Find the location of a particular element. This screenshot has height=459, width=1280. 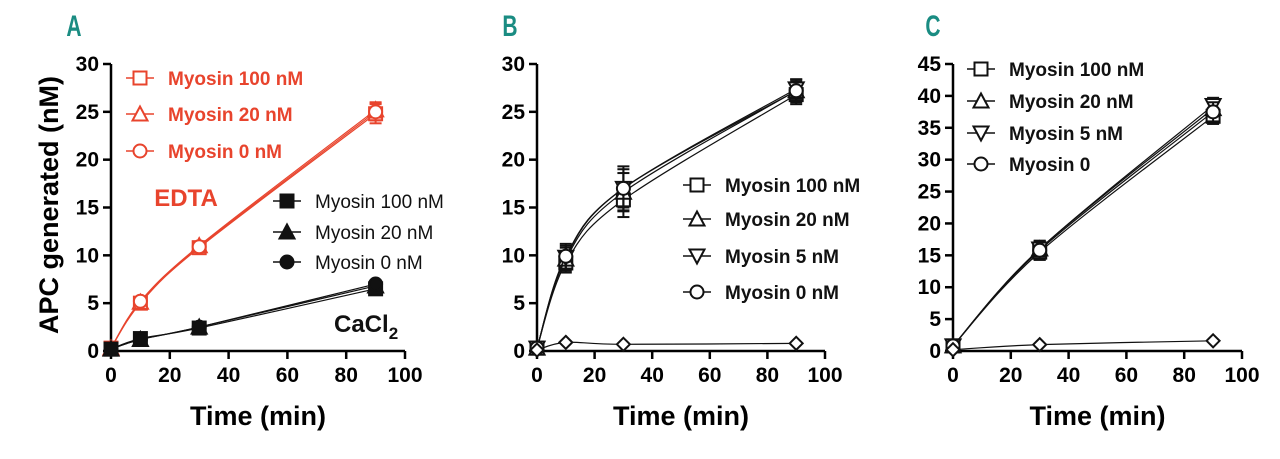

legend-item-myosin-0-nm-edta: Myosin 0 nM is located at coordinates (204, 152).